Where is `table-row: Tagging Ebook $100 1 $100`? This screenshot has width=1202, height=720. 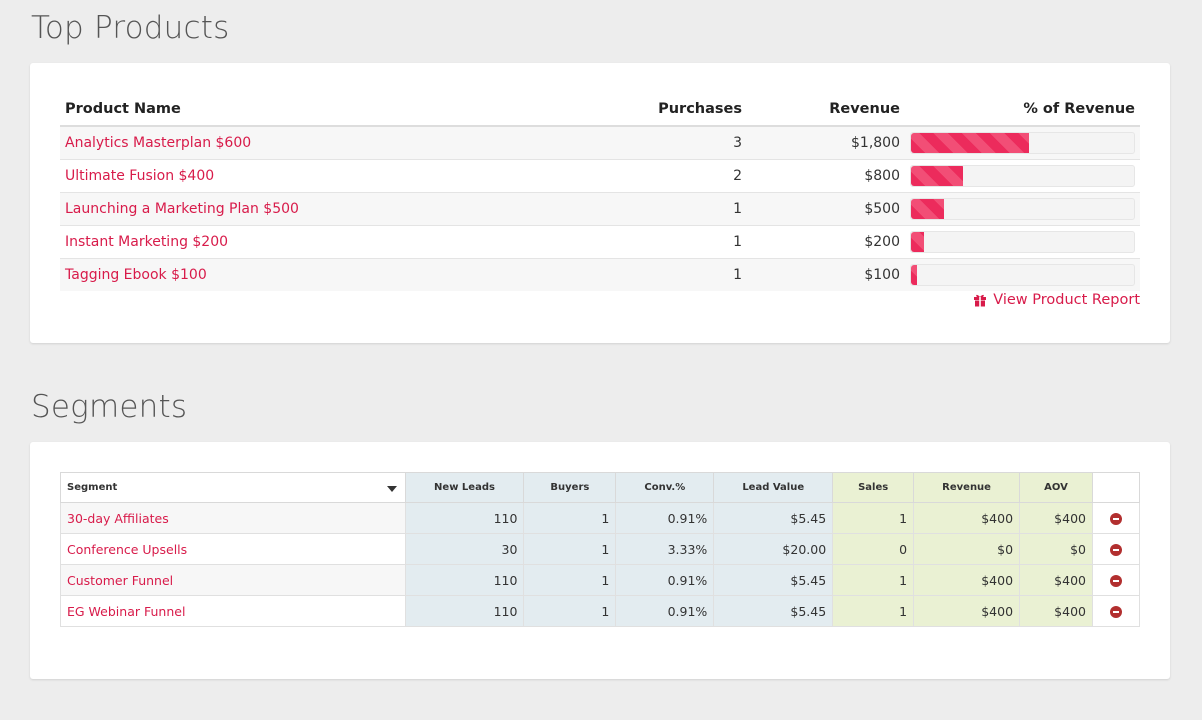
table-row: Tagging Ebook $100 1 $100 is located at coordinates (600, 274).